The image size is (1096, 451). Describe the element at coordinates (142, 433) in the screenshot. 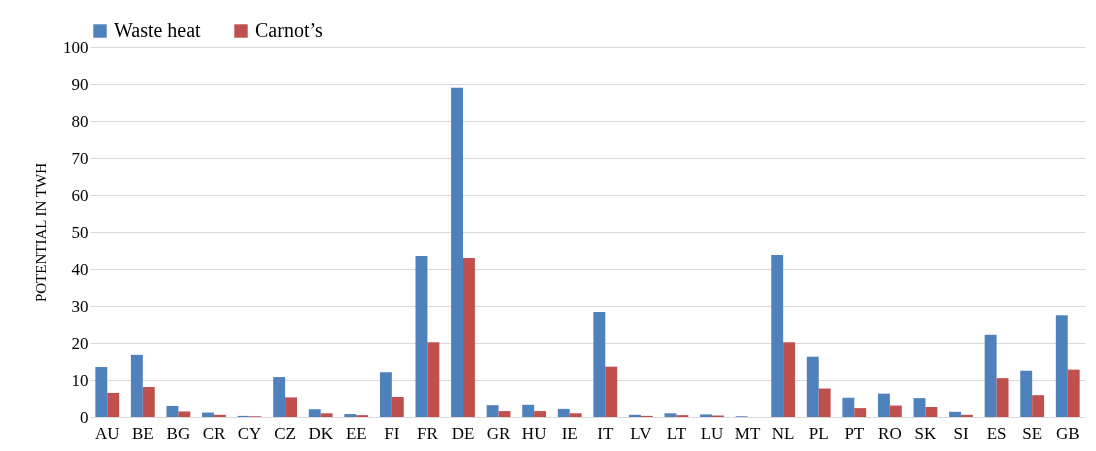

I see `x-tick-label: BE` at that location.